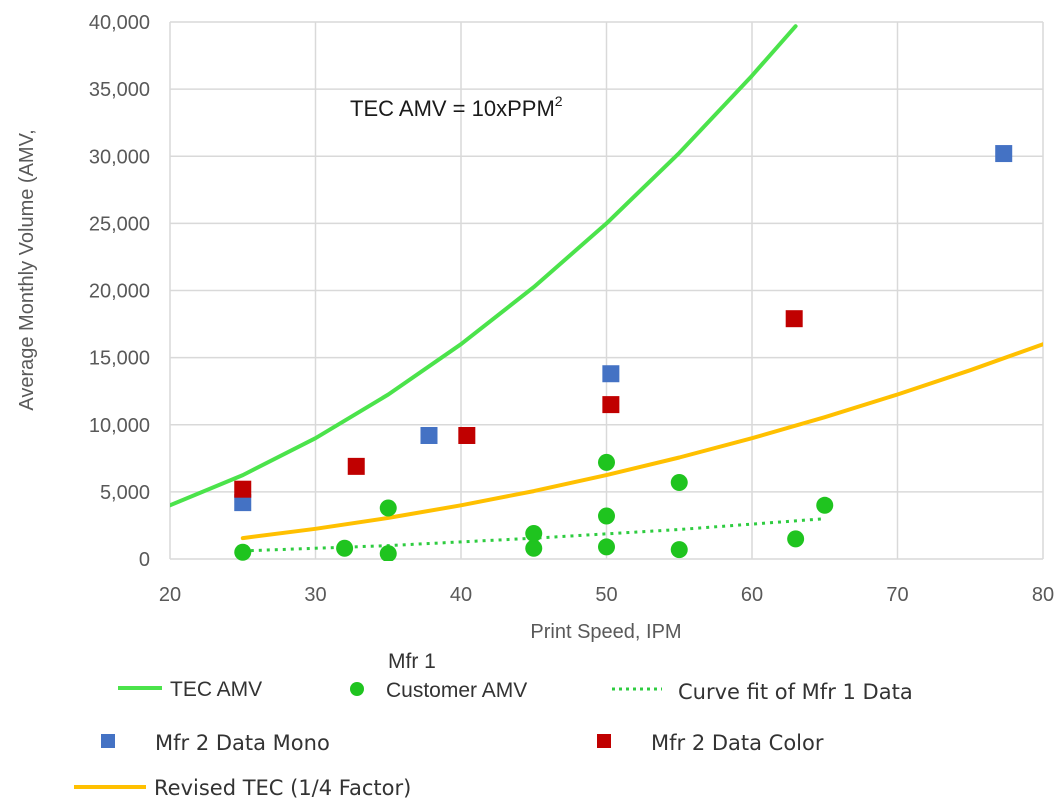 The width and height of the screenshot is (1062, 801). I want to click on x-tick-label: 70, so click(897, 595).